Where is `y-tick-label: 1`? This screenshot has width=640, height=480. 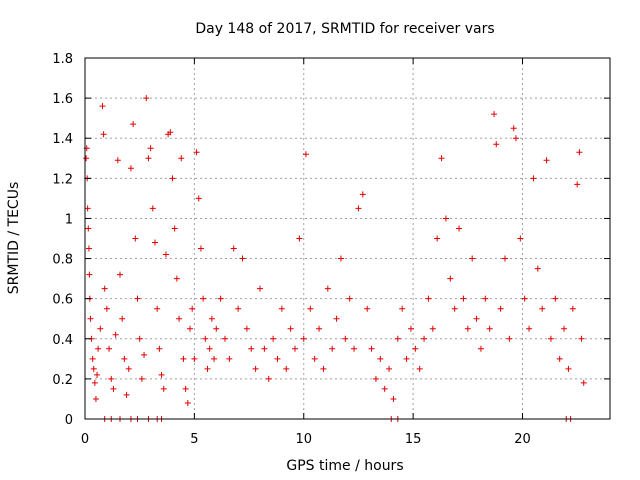 y-tick-label: 1 is located at coordinates (69, 219).